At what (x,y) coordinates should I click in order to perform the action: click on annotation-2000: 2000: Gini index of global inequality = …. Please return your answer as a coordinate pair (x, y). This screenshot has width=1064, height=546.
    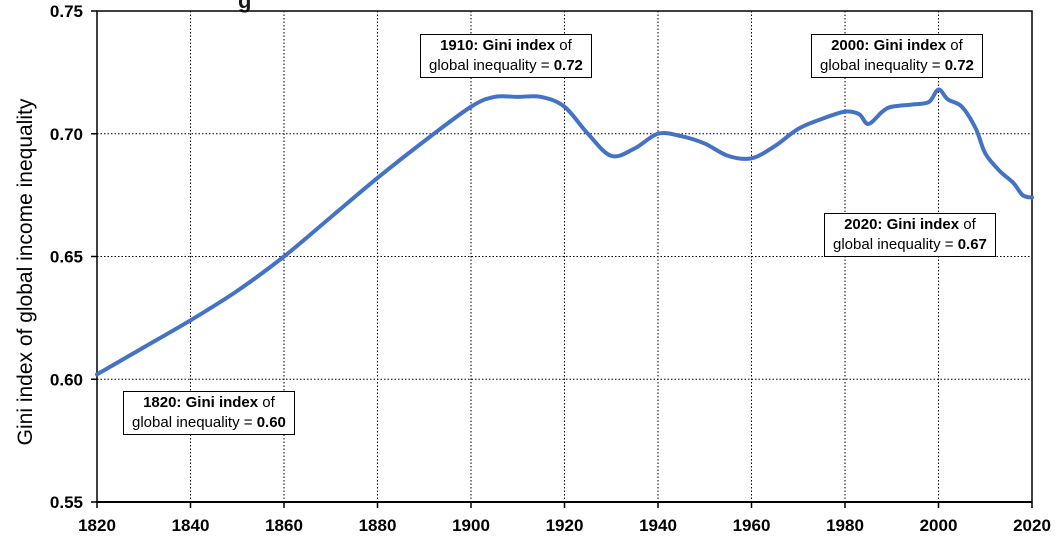
    Looking at the image, I should click on (897, 56).